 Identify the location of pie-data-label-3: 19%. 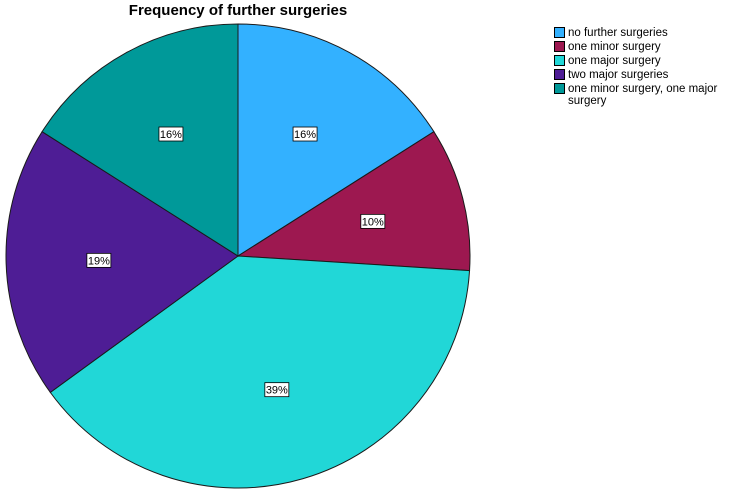
(99, 260).